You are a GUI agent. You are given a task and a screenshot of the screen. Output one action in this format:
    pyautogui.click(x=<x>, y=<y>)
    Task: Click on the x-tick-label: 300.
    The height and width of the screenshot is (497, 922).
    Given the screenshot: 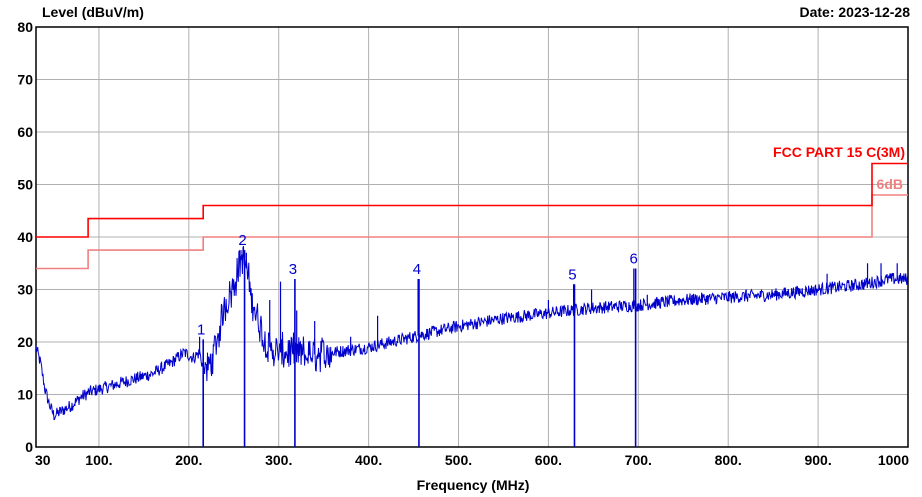 What is the action you would take?
    pyautogui.click(x=278, y=460)
    